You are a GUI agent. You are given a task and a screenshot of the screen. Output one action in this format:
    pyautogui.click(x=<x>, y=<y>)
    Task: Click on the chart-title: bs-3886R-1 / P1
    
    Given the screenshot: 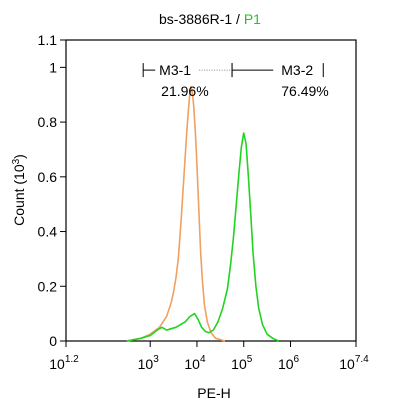 What is the action you would take?
    pyautogui.click(x=210, y=19)
    